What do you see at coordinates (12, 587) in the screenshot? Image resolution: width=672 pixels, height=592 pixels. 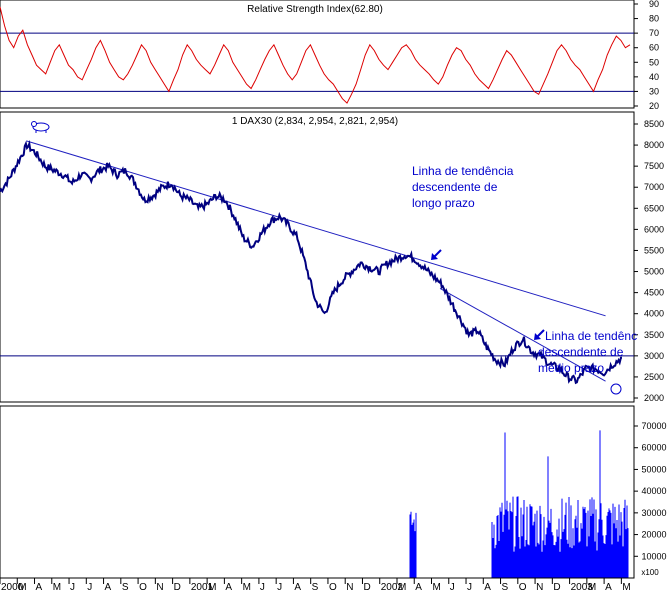 I see `x-tick-label: 2000` at bounding box center [12, 587].